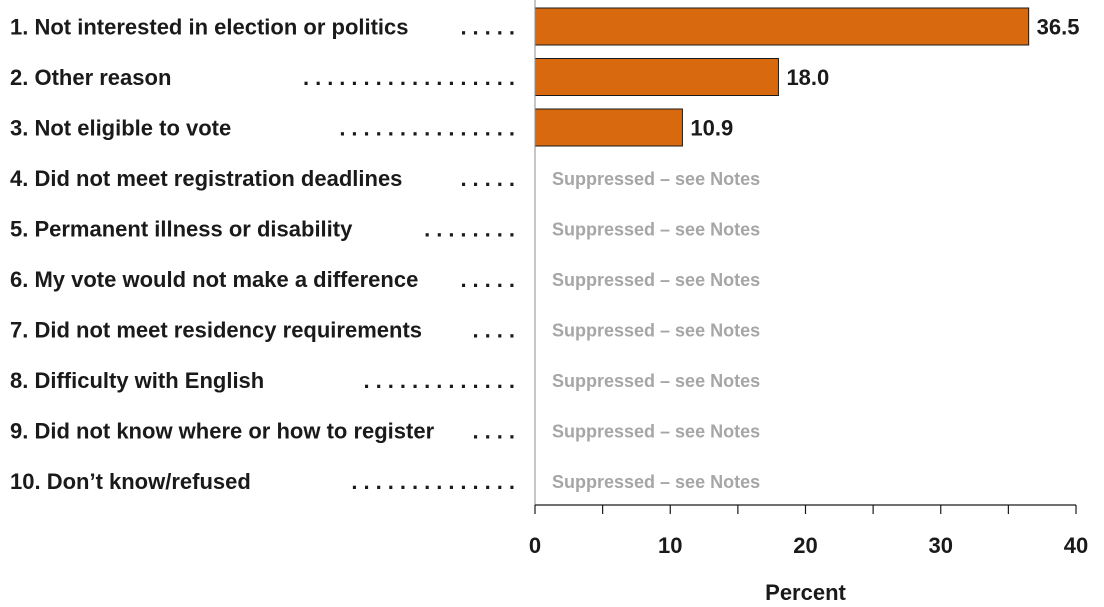 The width and height of the screenshot is (1104, 607). I want to click on x-tick-label: 0, so click(535, 545).